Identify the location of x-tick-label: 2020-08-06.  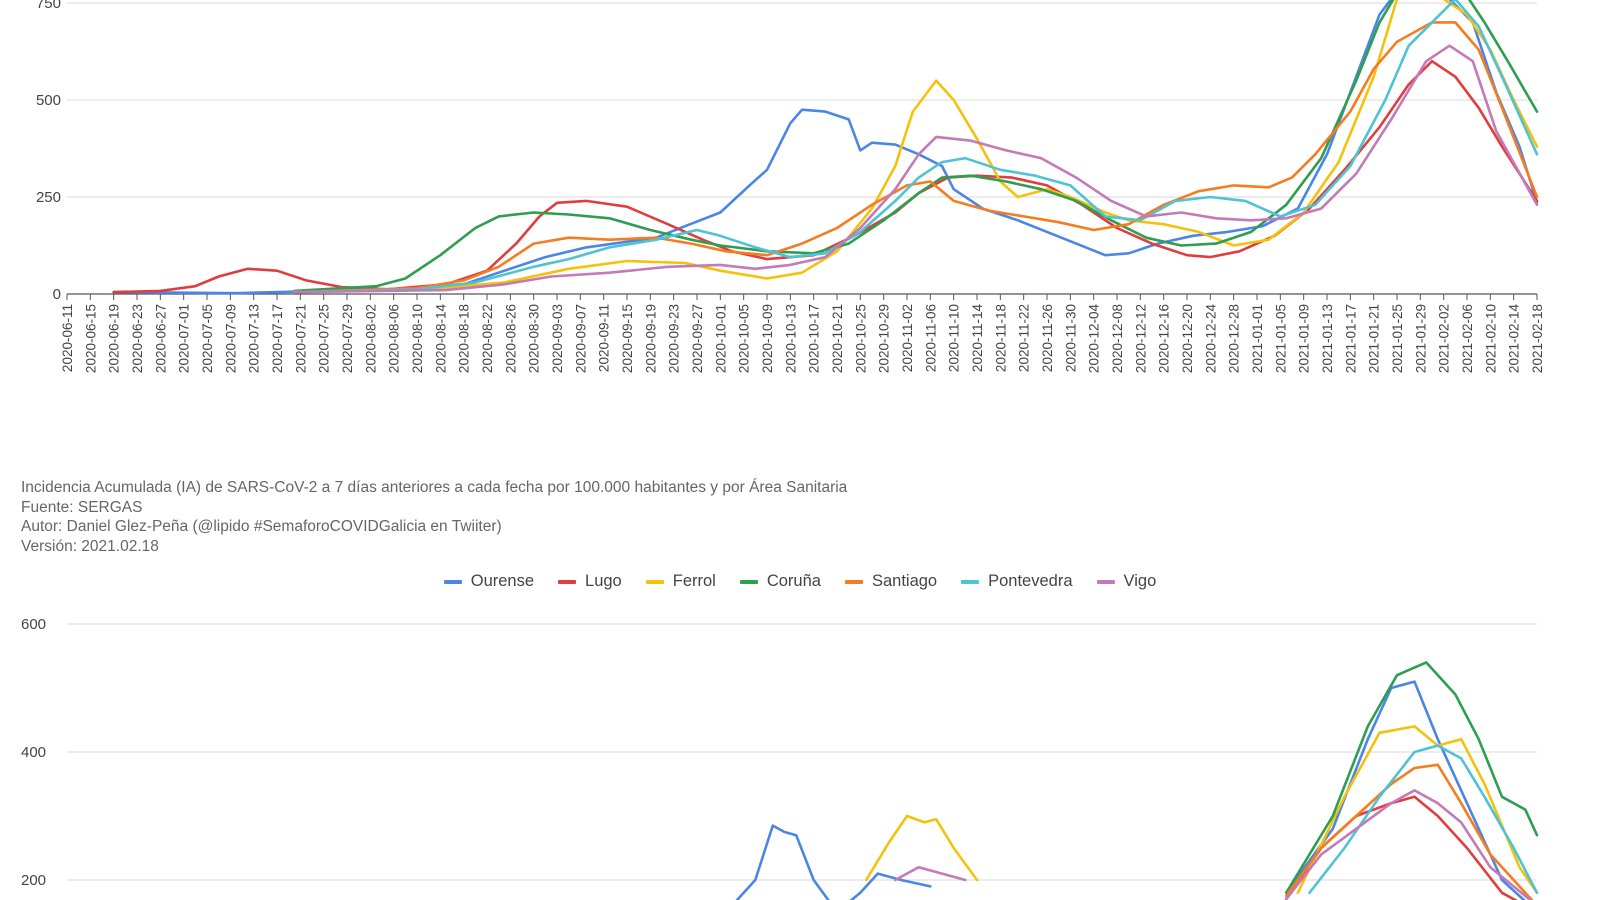
(394, 338).